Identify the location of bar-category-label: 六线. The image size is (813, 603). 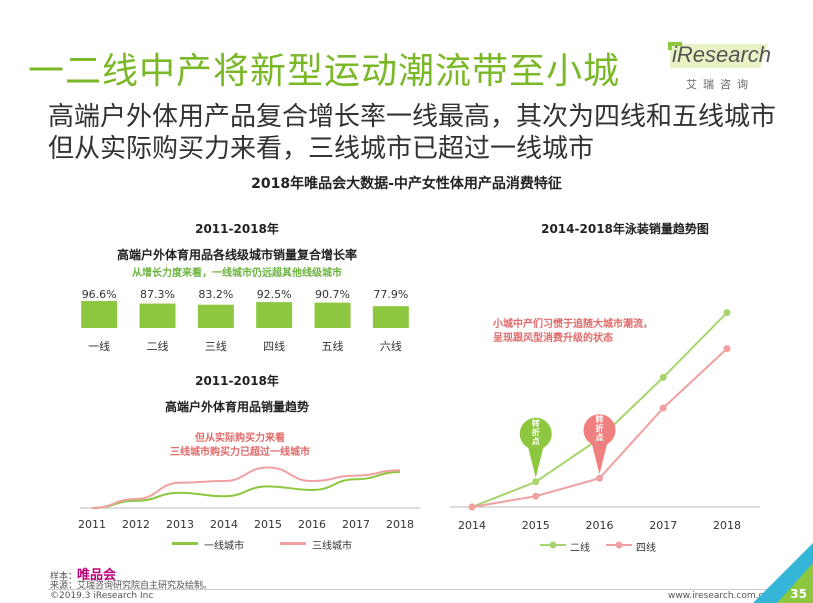
(391, 346).